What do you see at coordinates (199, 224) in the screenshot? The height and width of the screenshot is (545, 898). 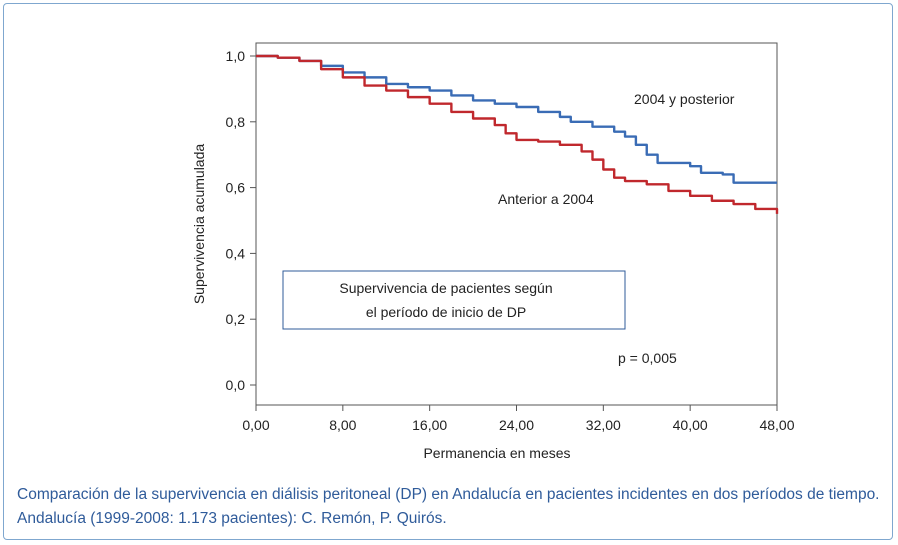 I see `y-axis-label: Supervivencia acumulada` at bounding box center [199, 224].